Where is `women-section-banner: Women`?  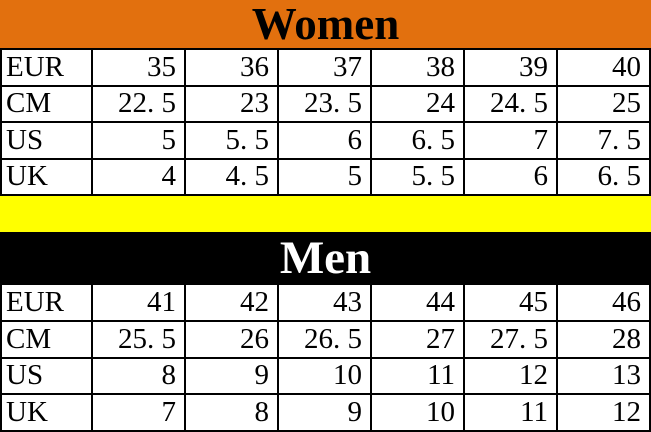
women-section-banner: Women is located at coordinates (325, 24).